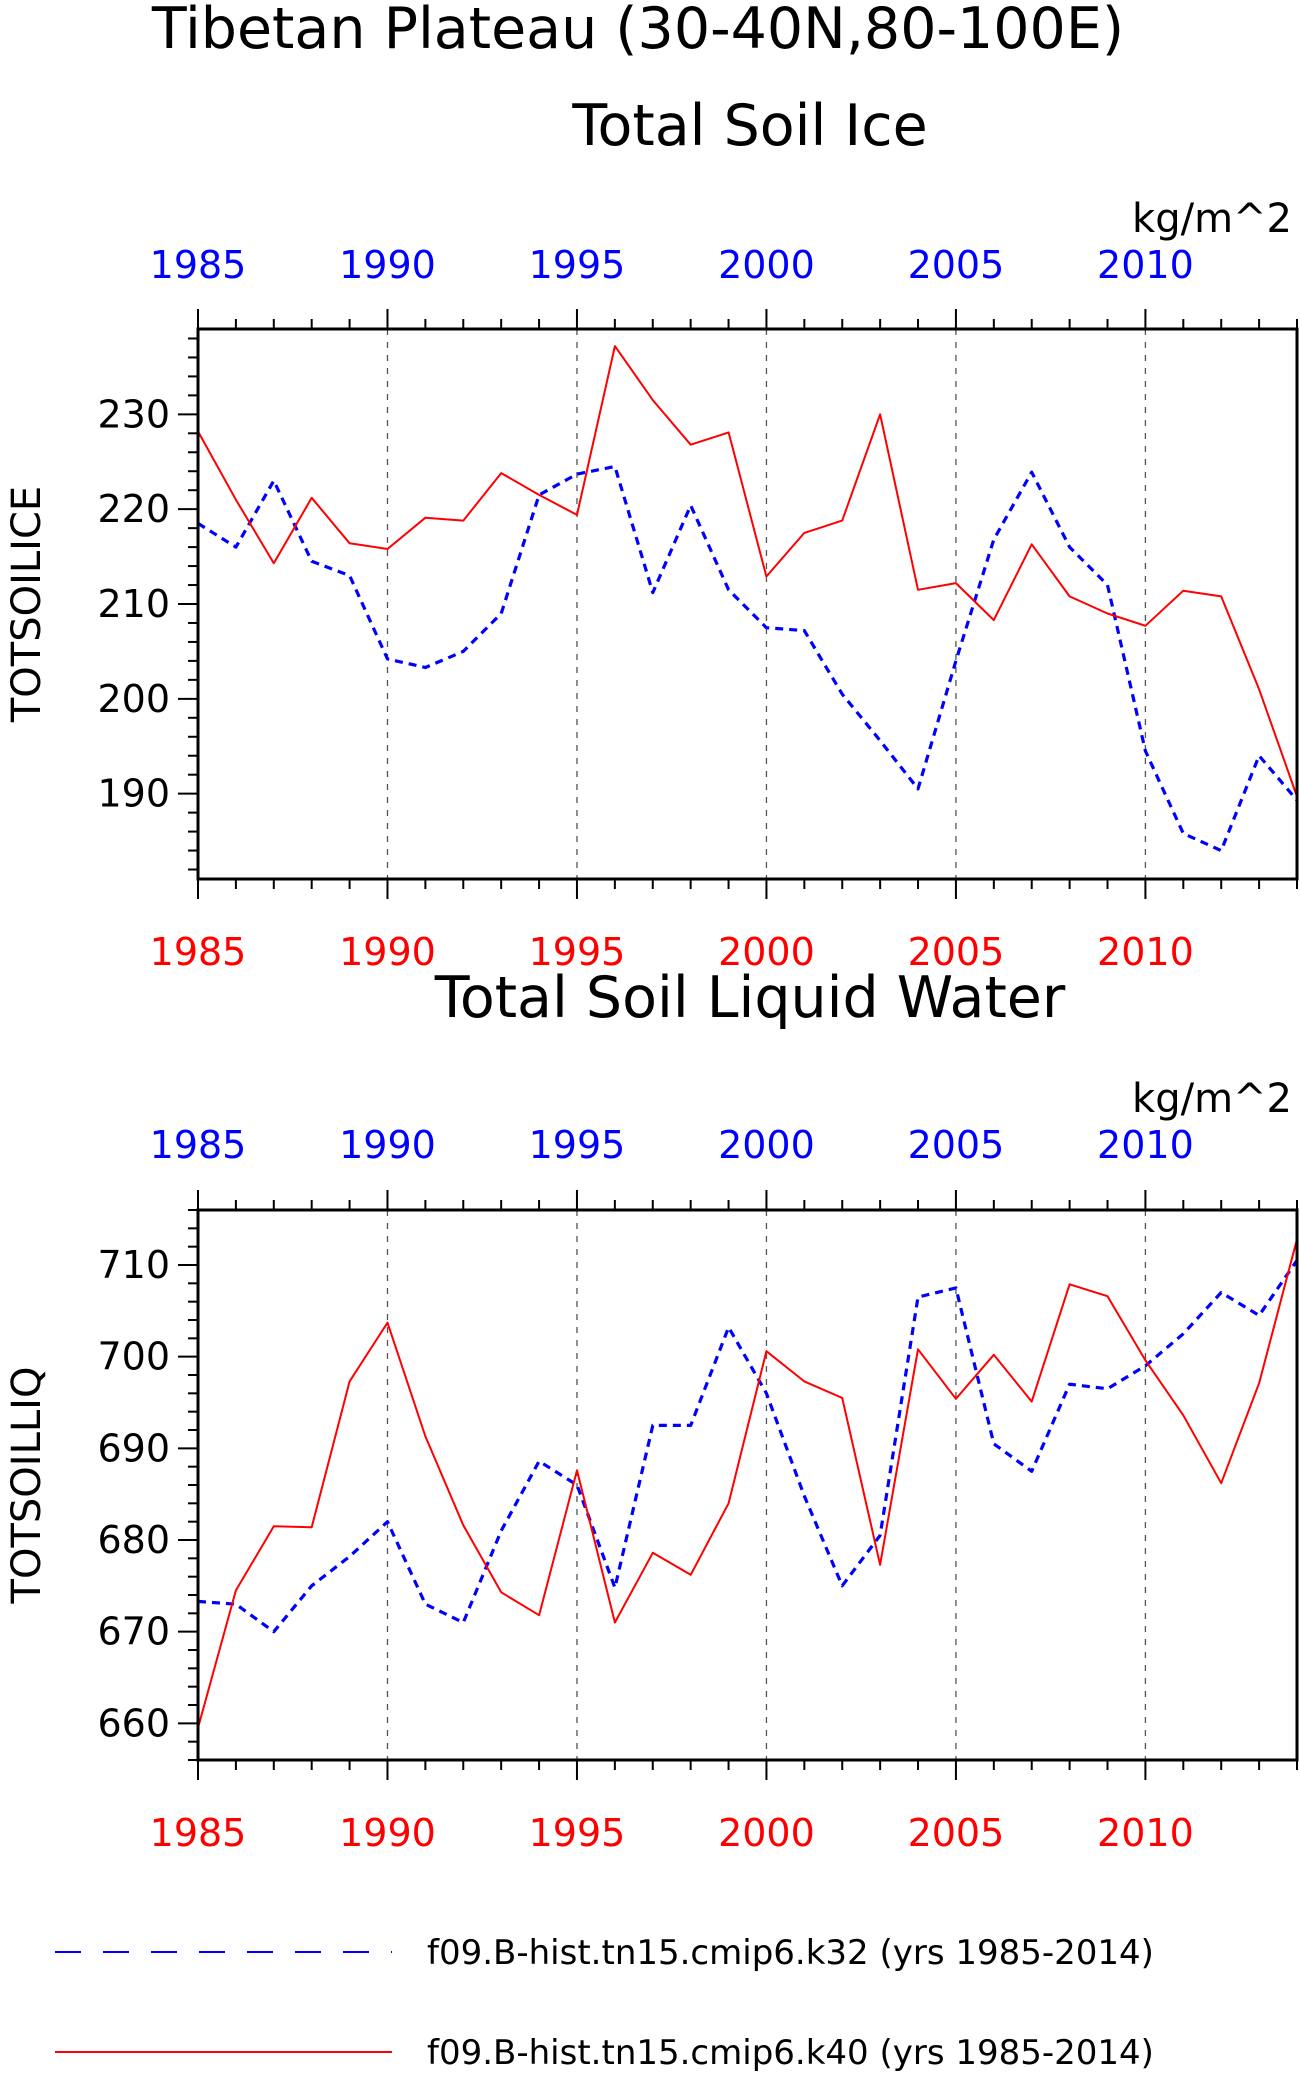 The height and width of the screenshot is (2074, 1300). What do you see at coordinates (133, 414) in the screenshot?
I see `y-tick-label: 230` at bounding box center [133, 414].